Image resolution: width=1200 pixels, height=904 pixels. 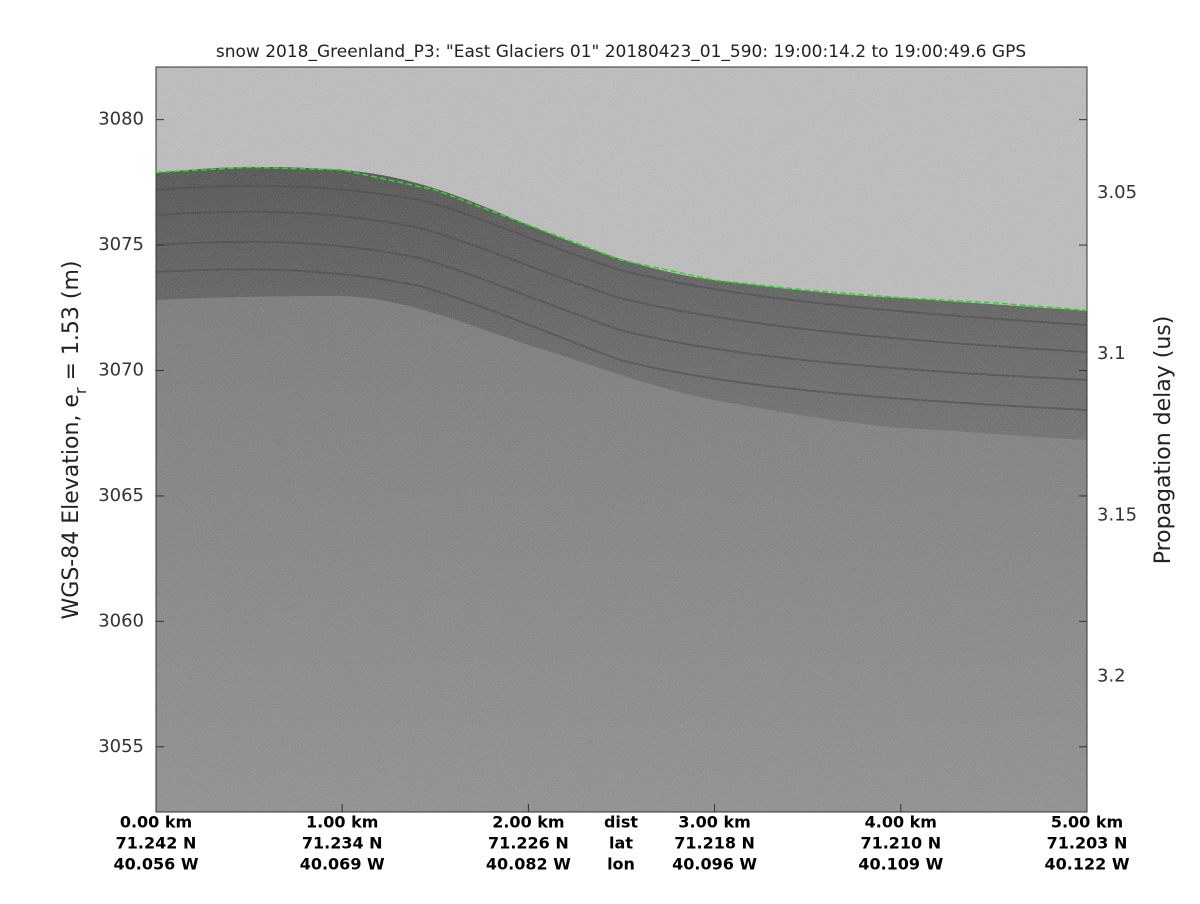 What do you see at coordinates (80, 390) in the screenshot?
I see `y-label-sub: r` at bounding box center [80, 390].